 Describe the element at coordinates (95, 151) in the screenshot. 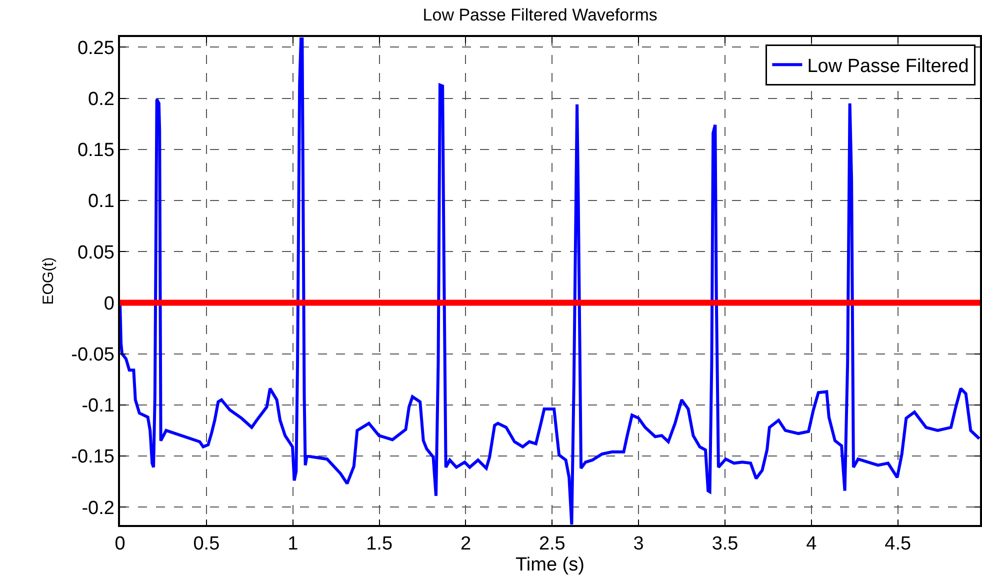

I see `y-tick-label: 0.15` at that location.